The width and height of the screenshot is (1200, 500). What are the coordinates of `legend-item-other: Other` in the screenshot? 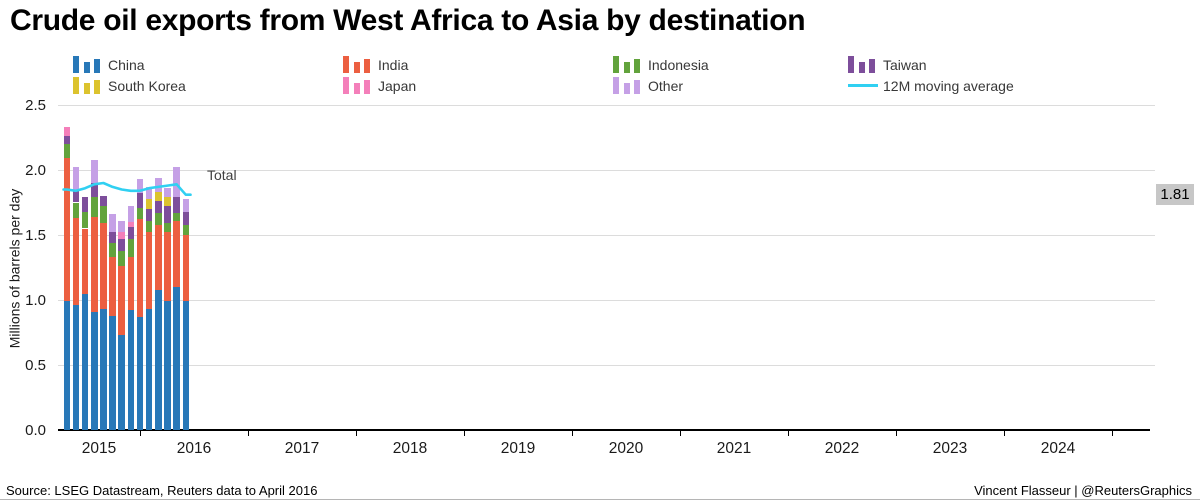 It's located at (648, 85).